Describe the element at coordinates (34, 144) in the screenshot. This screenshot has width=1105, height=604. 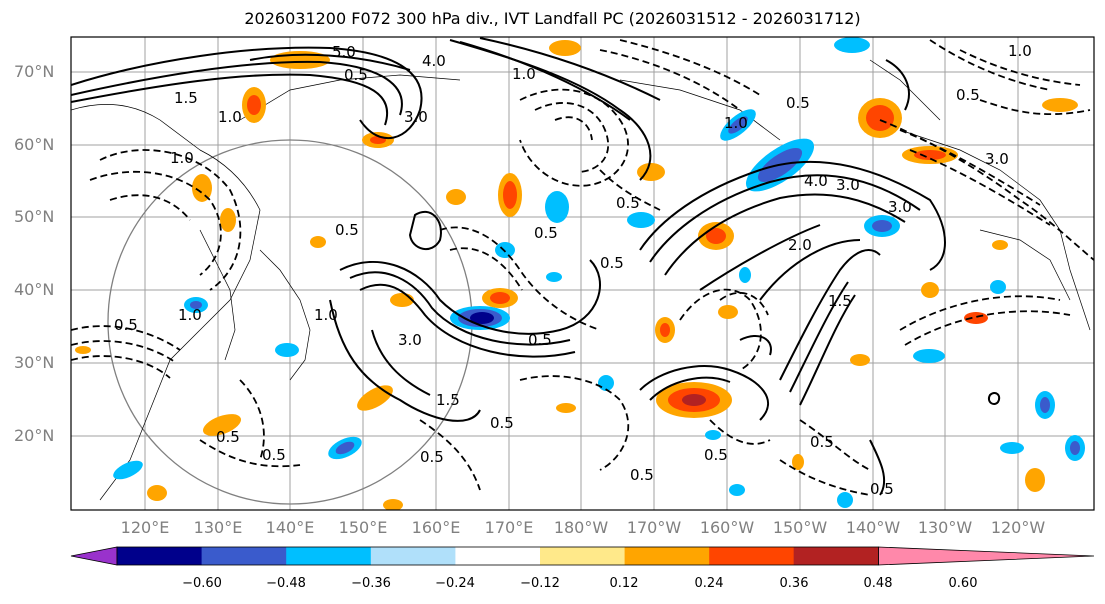
I see `lat-label-60n: 60°N` at that location.